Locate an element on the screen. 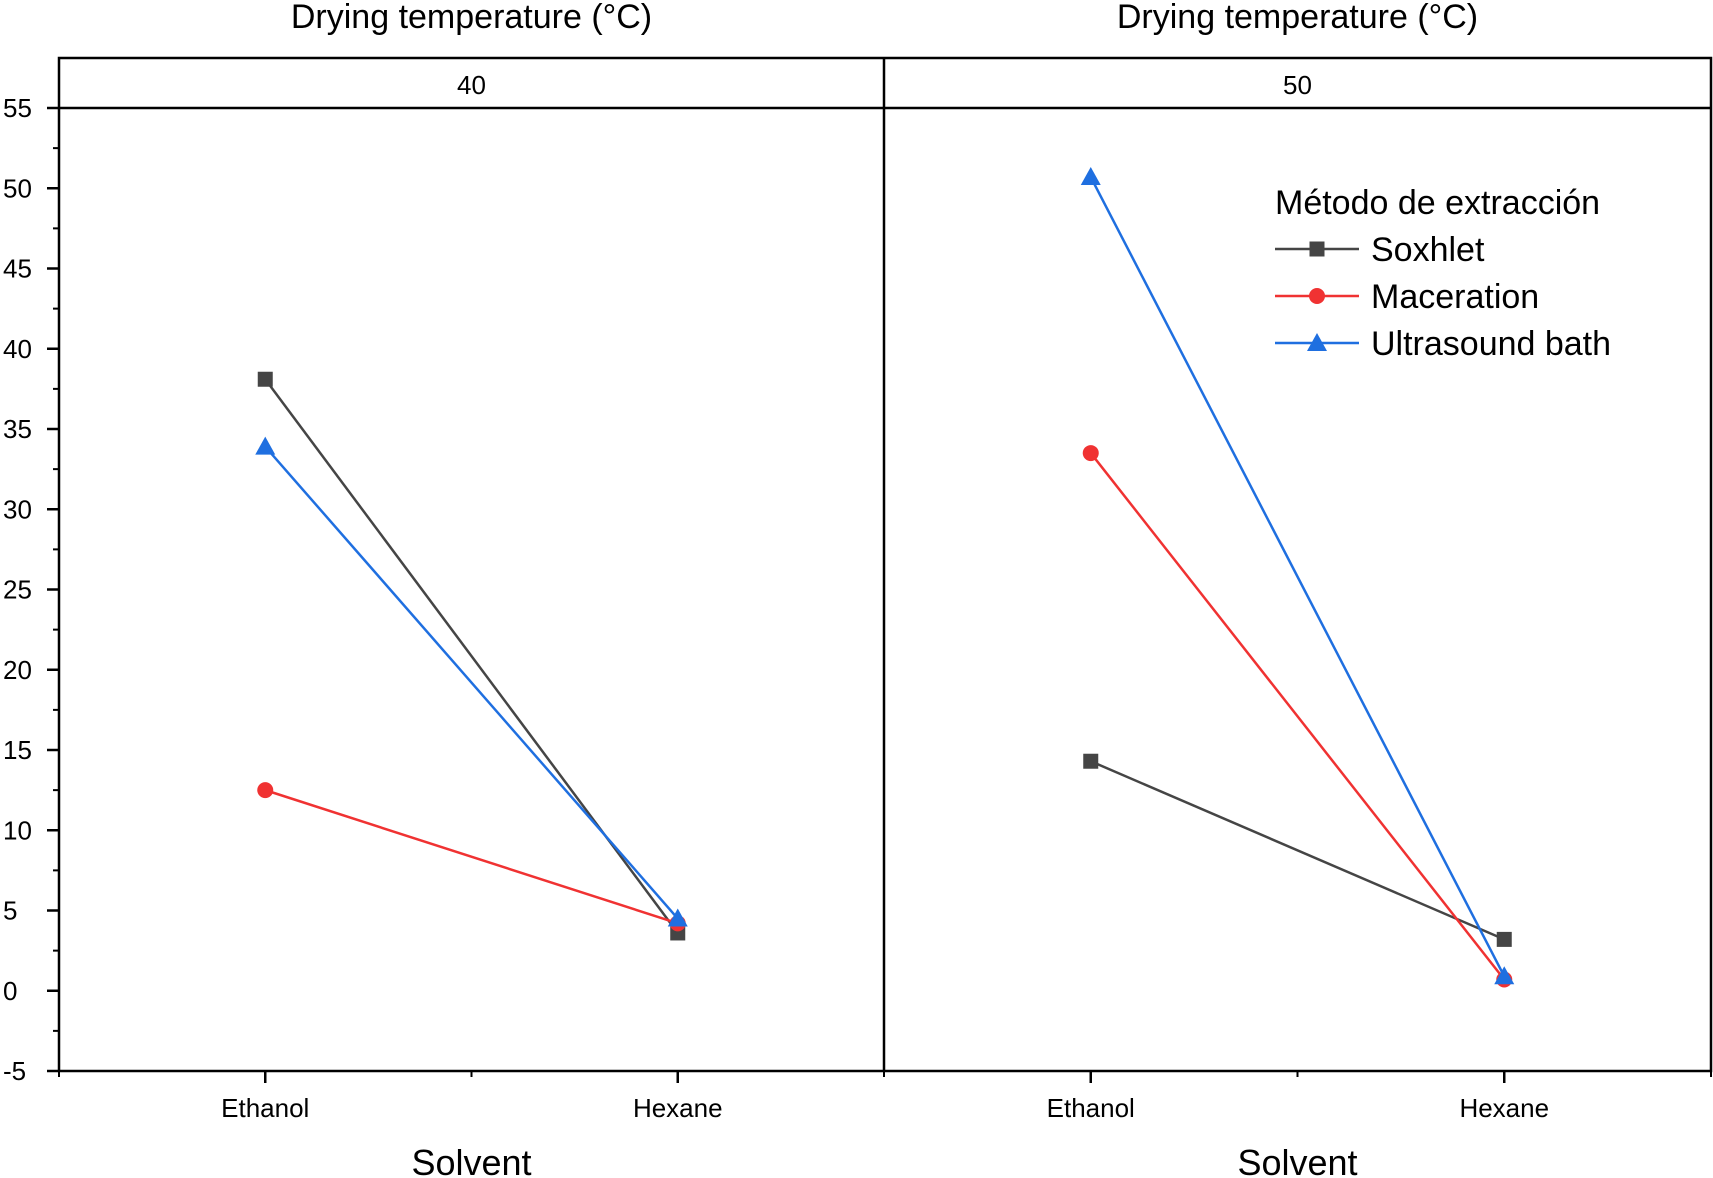 Image resolution: width=1713 pixels, height=1178 pixels. y-tick-label: 25 is located at coordinates (17, 590).